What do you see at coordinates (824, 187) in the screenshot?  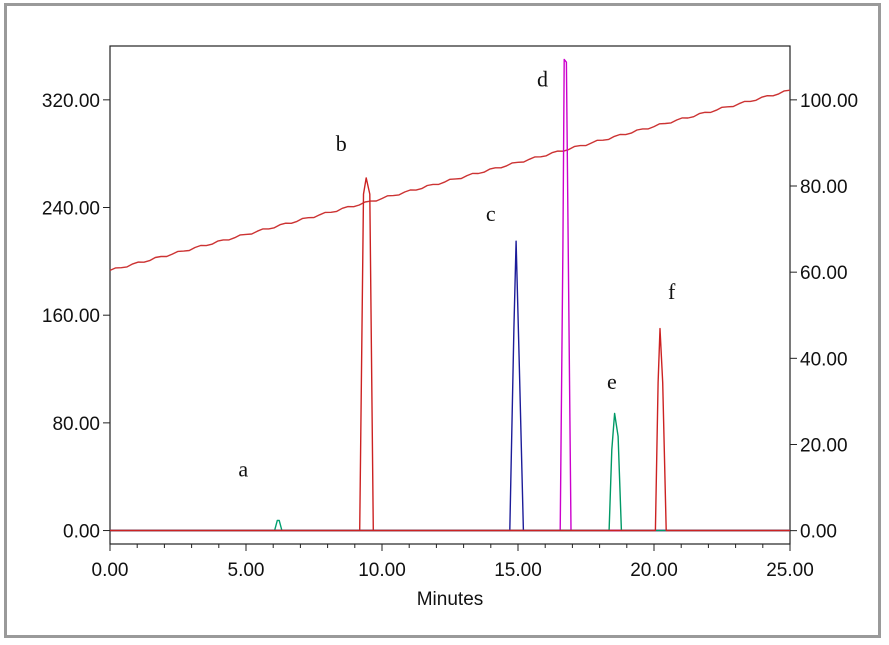 I see `y-right-tick-label: 80.00` at bounding box center [824, 187].